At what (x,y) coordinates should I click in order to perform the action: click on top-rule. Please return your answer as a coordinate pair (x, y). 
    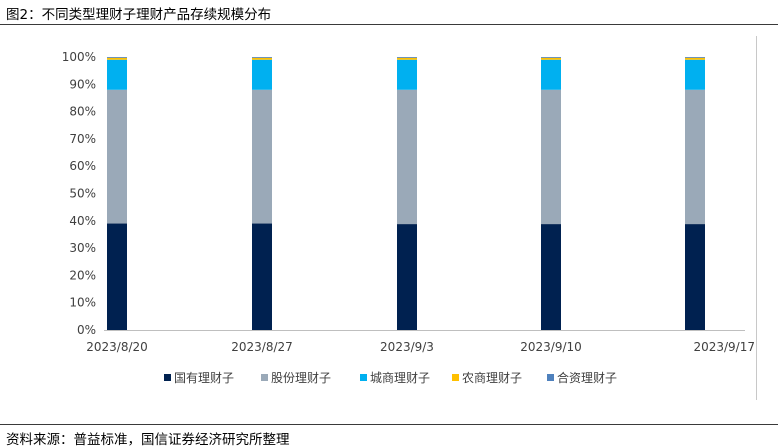
    Looking at the image, I should click on (389, 24).